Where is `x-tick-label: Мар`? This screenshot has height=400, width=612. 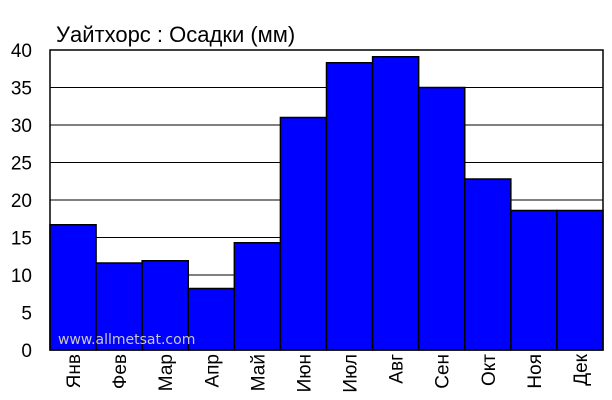 x-tick-label: Мар is located at coordinates (166, 372).